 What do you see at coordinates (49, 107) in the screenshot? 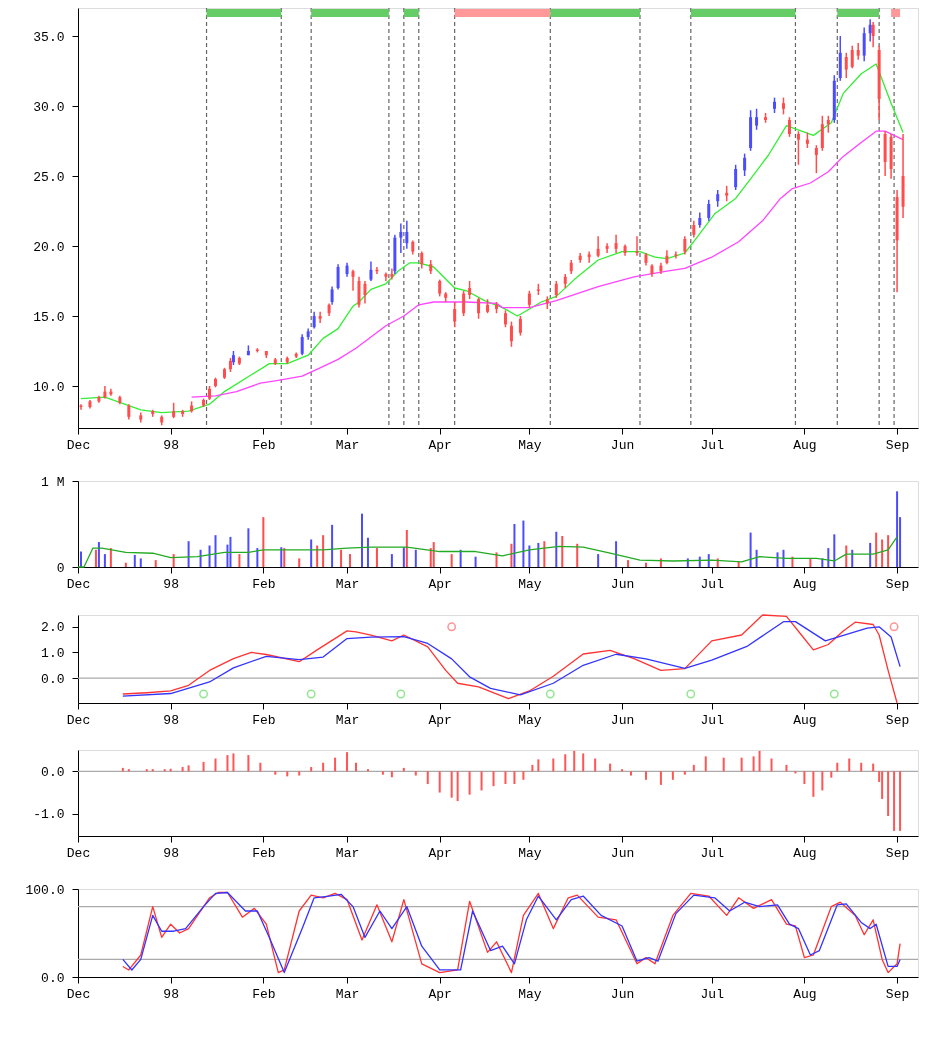
I see `y-tick-label: 30.0` at bounding box center [49, 107].